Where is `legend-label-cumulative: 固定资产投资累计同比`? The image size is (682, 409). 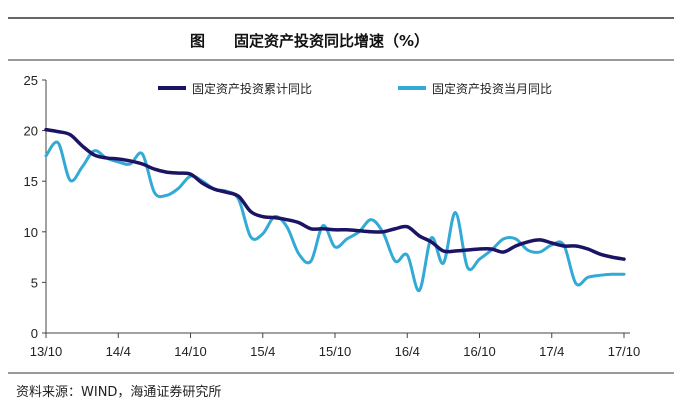 legend-label-cumulative: 固定资产投资累计同比 is located at coordinates (252, 88).